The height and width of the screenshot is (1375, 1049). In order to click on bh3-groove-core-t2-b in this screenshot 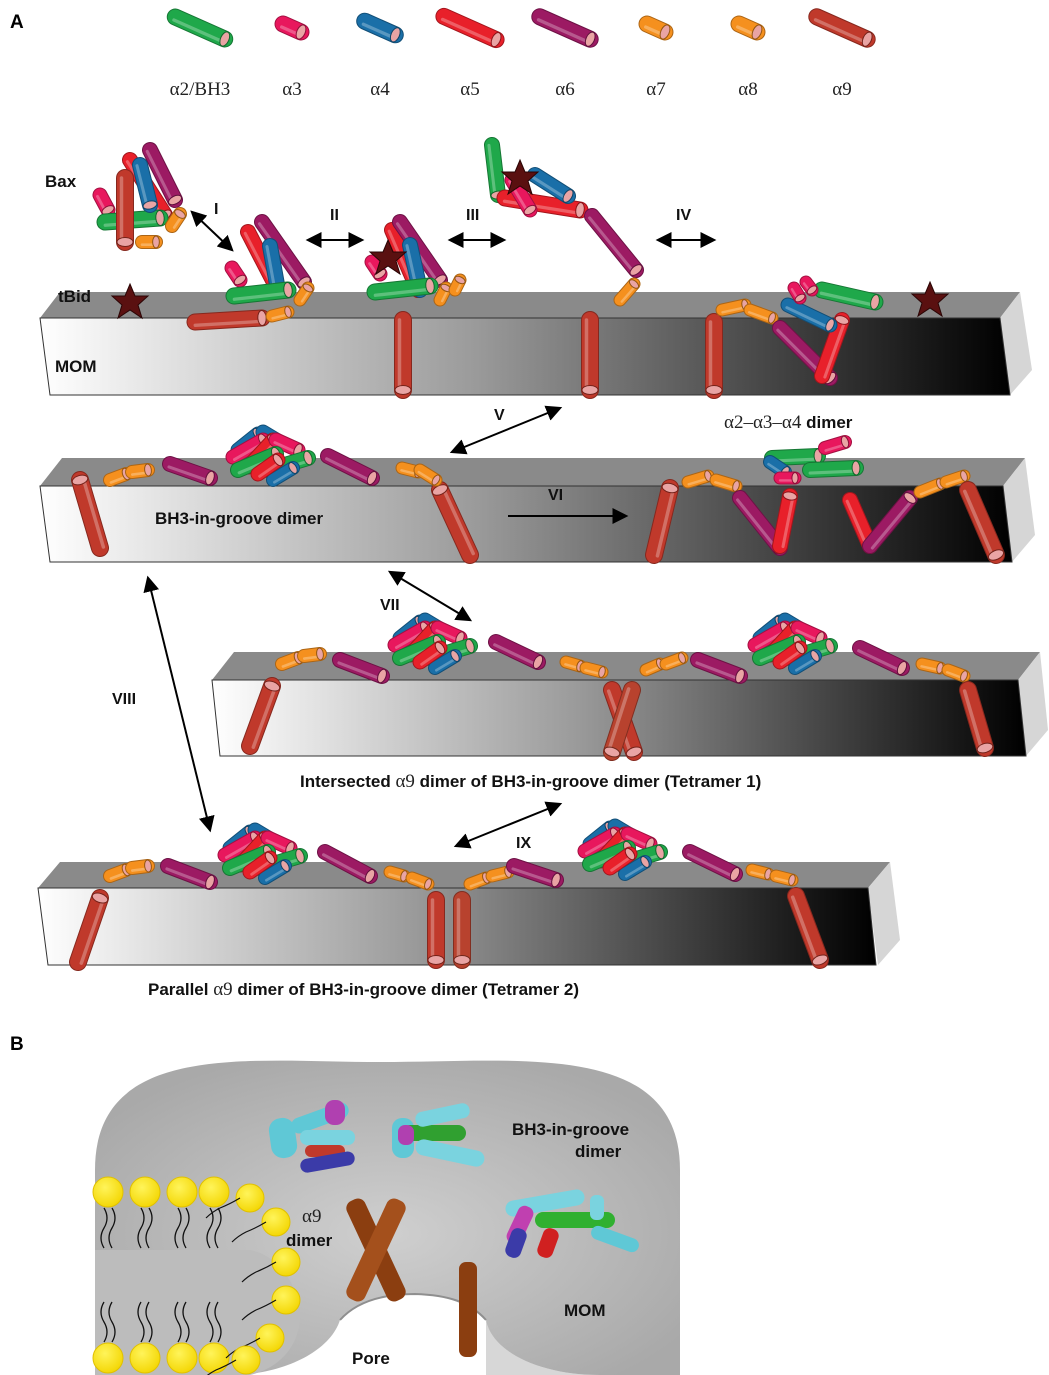, I will do `click(622, 849)`.